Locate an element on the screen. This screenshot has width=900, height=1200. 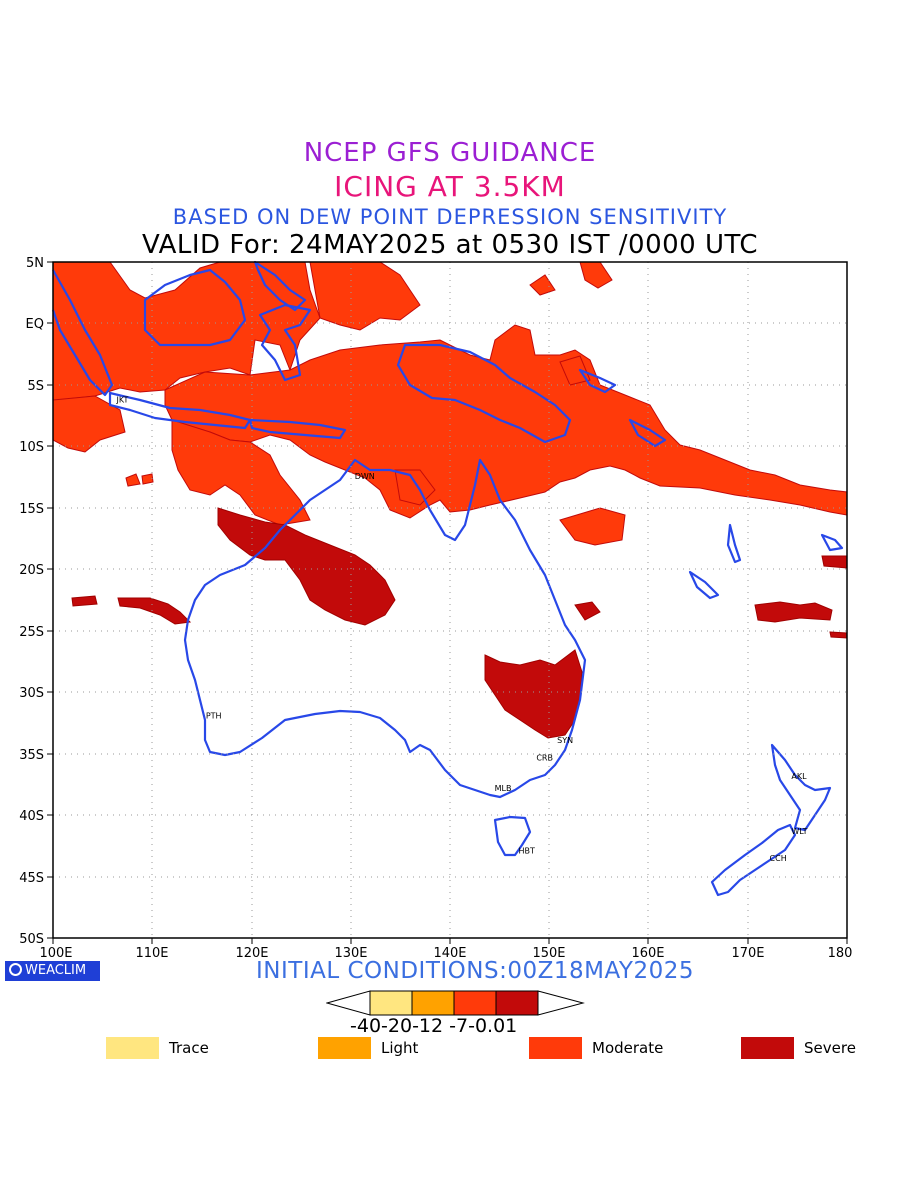
lon-label: 130E is located at coordinates (350, 953).